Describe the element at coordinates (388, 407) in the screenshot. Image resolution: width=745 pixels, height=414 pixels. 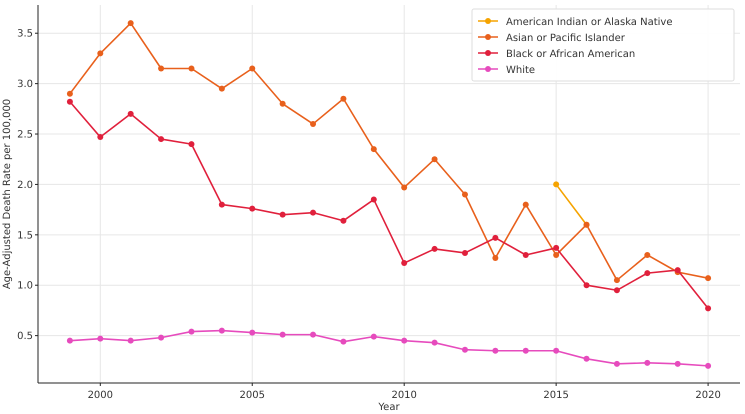
I see `x-axis-title: Year` at that location.